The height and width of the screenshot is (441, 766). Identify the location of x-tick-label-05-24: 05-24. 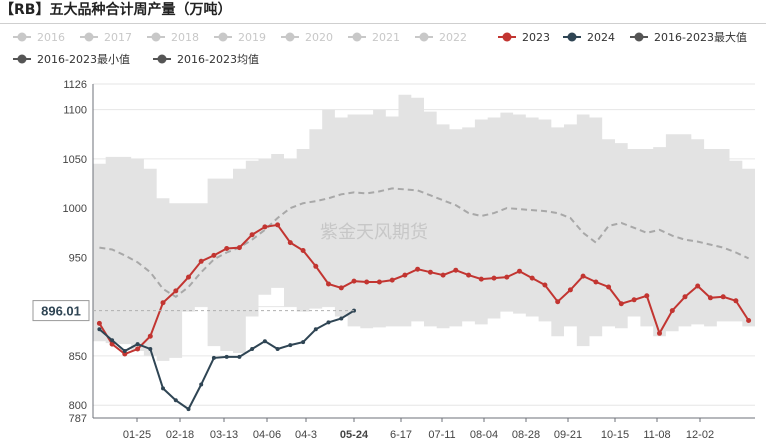
(354, 435).